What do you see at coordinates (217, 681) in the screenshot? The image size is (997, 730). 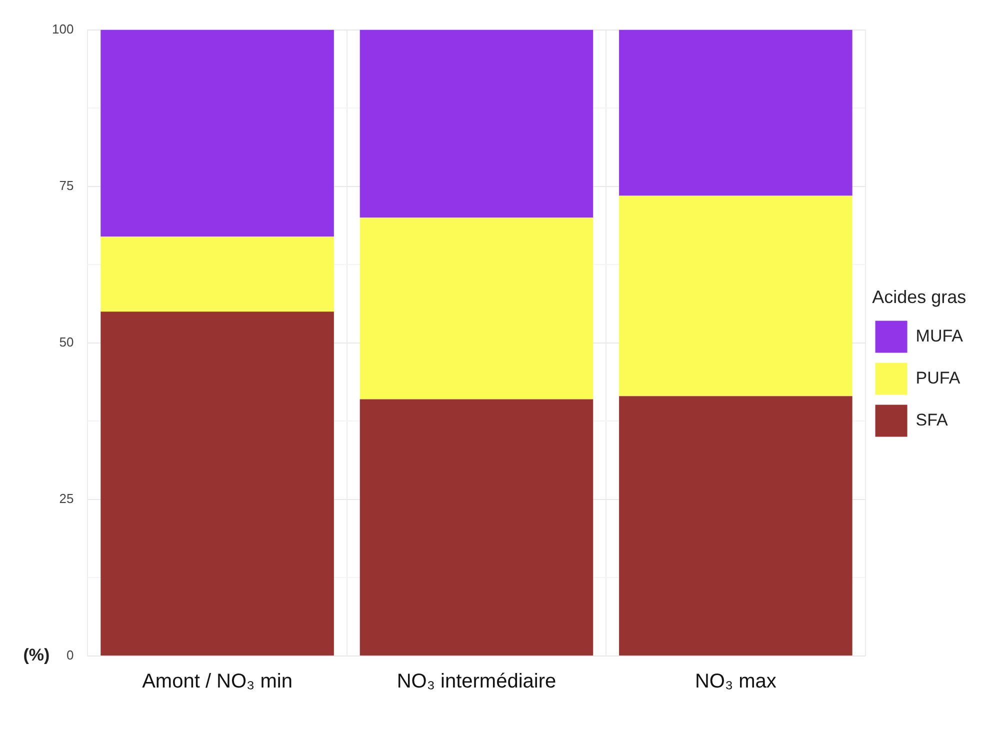 I see `x-tick-label: Amont / NO₃ min` at bounding box center [217, 681].